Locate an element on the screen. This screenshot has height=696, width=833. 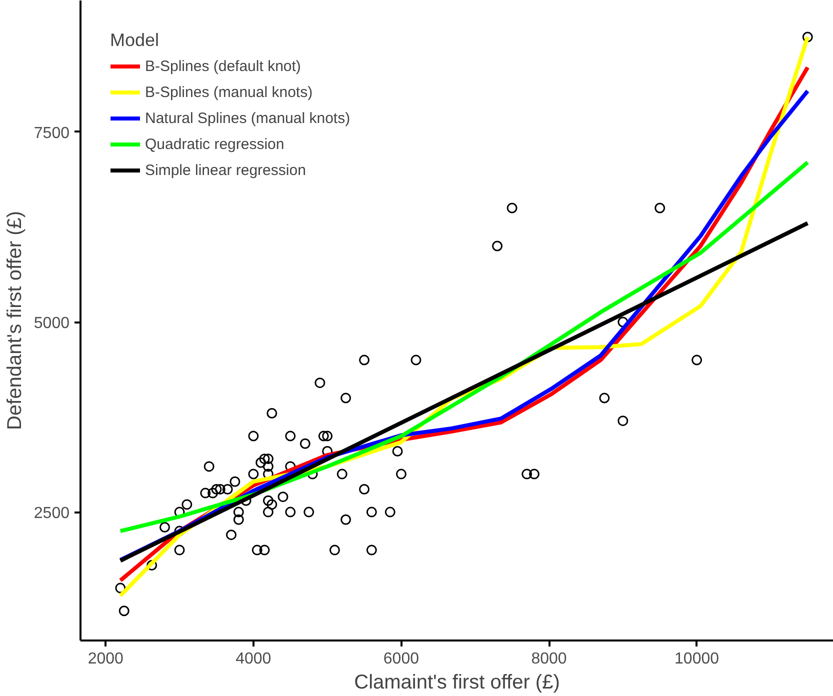
y-axis-title: Defendant's first offer (£) is located at coordinates (15, 320).